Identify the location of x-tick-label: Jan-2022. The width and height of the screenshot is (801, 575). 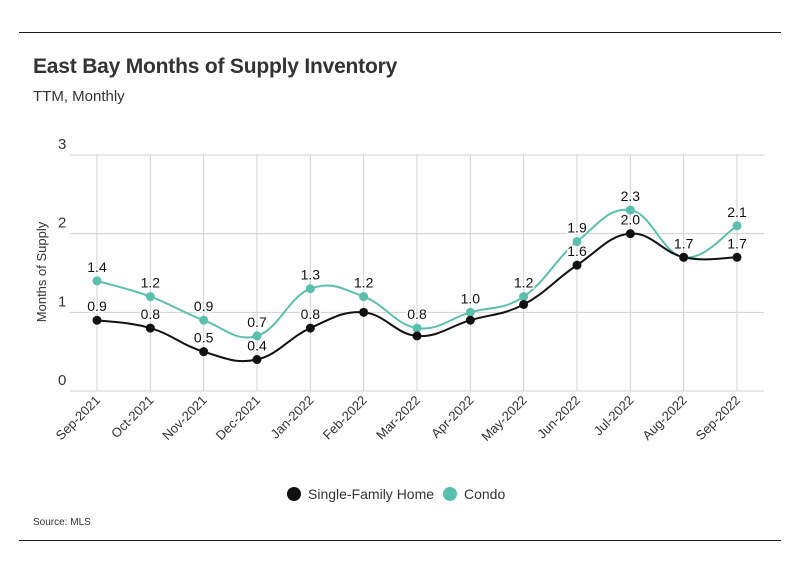
(292, 417).